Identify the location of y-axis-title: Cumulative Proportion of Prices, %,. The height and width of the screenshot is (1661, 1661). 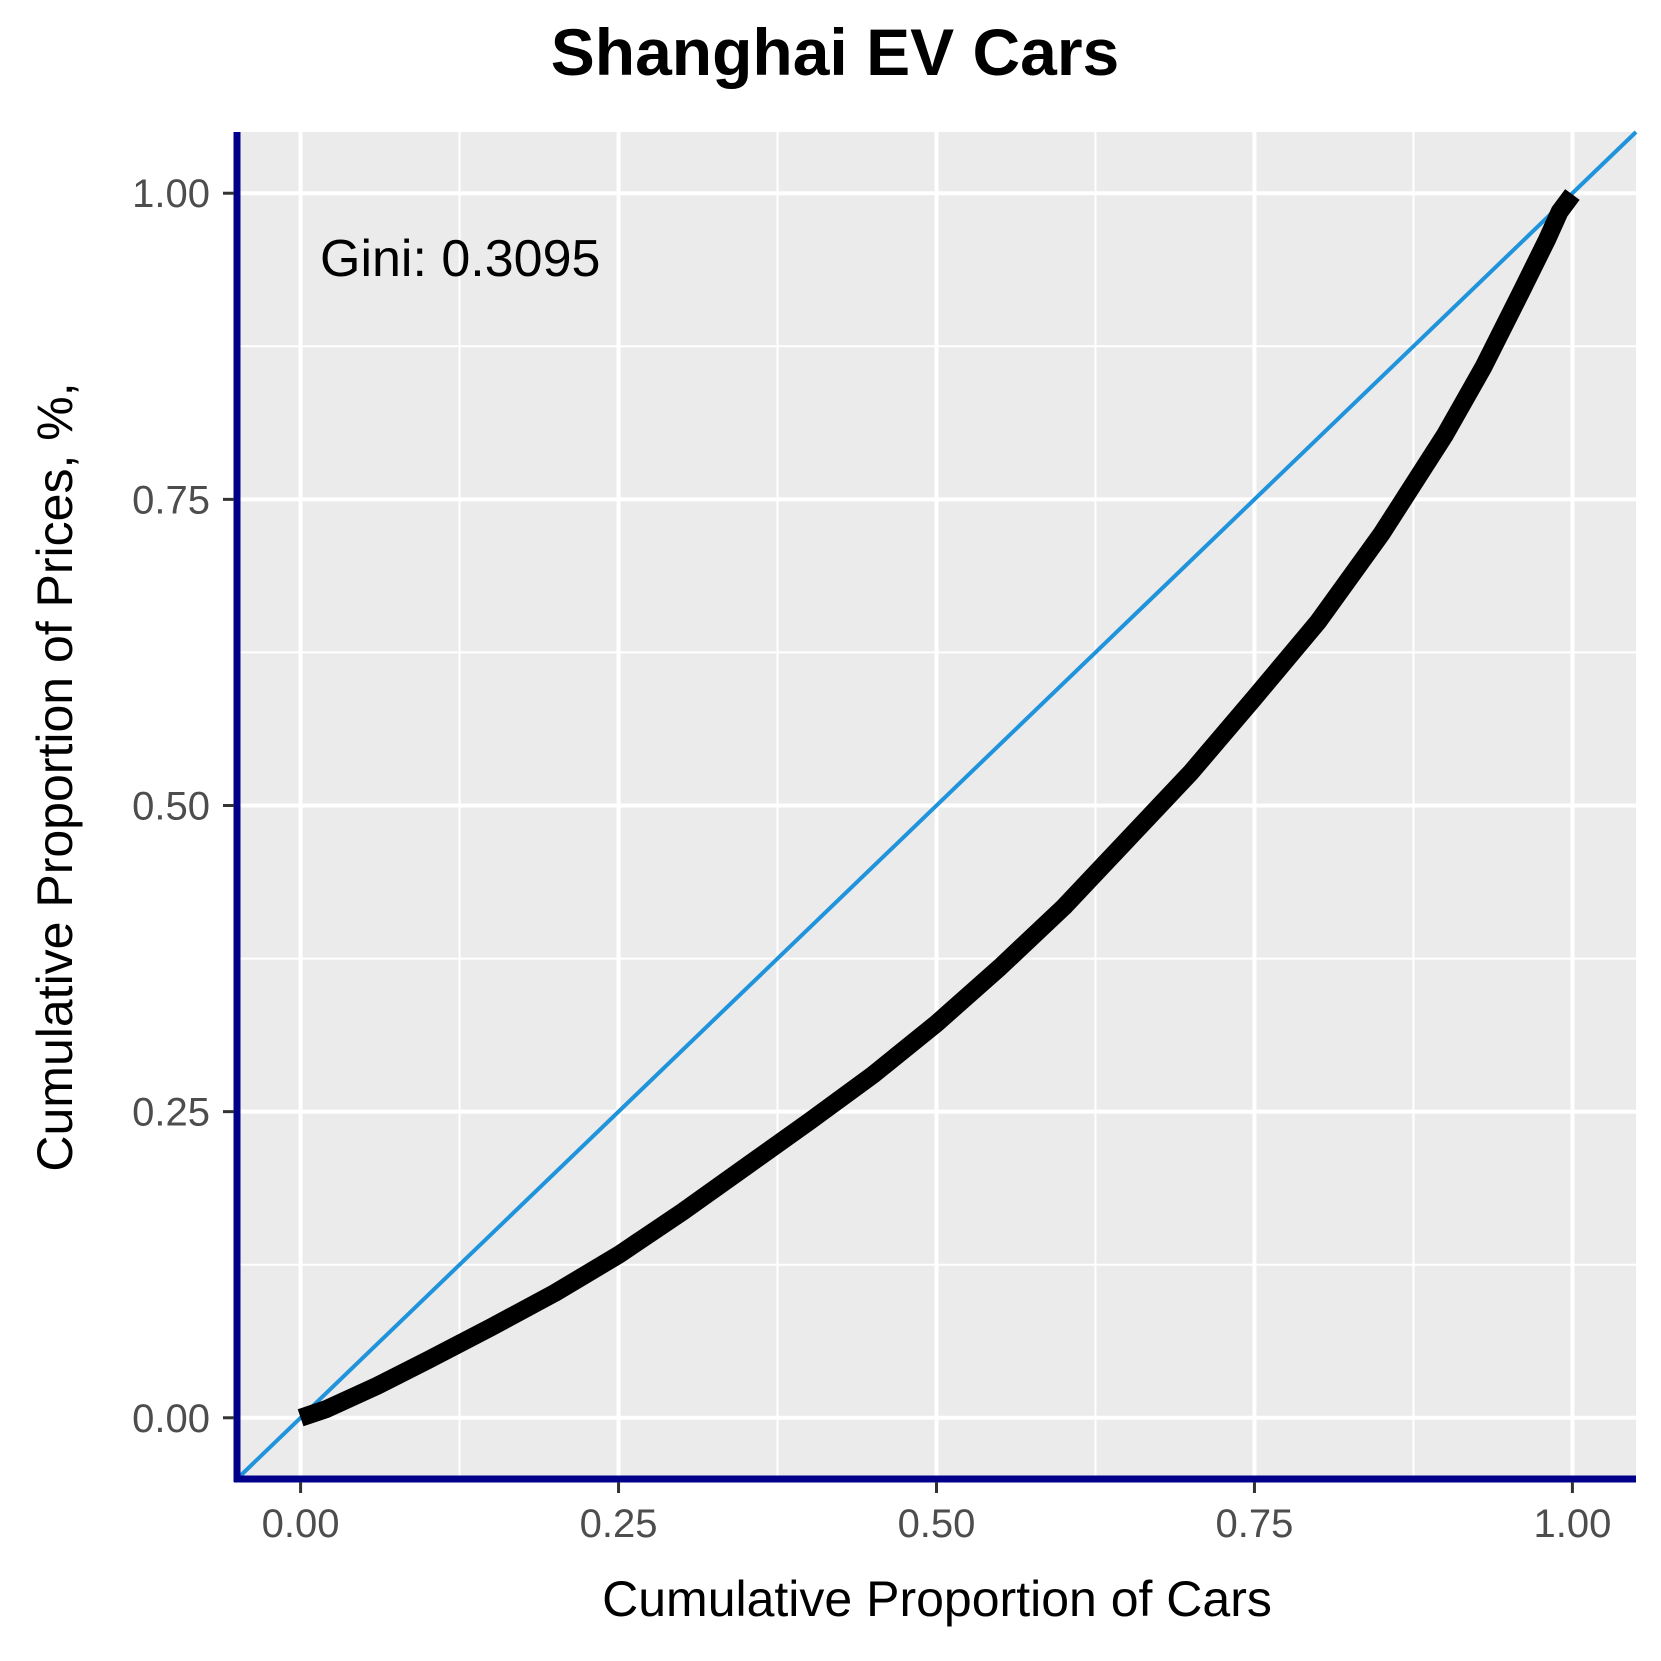
(55, 776).